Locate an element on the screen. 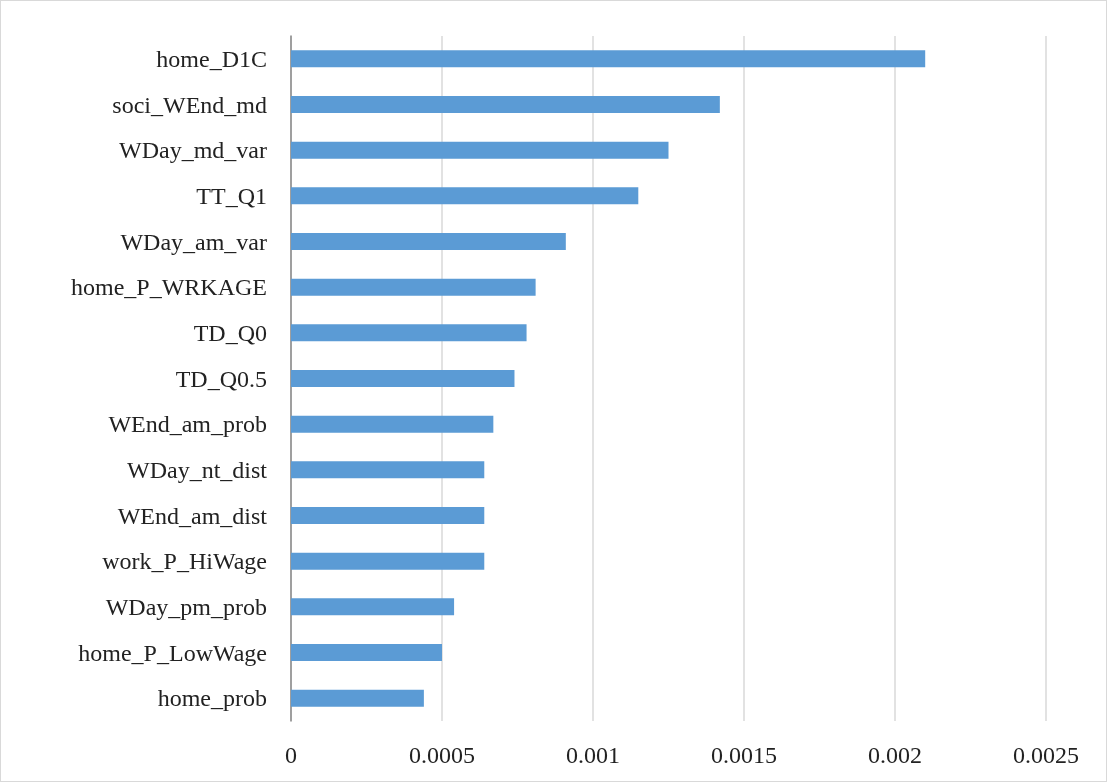 Image resolution: width=1107 pixels, height=782 pixels. x-tick-label: 0.0025 is located at coordinates (1046, 755).